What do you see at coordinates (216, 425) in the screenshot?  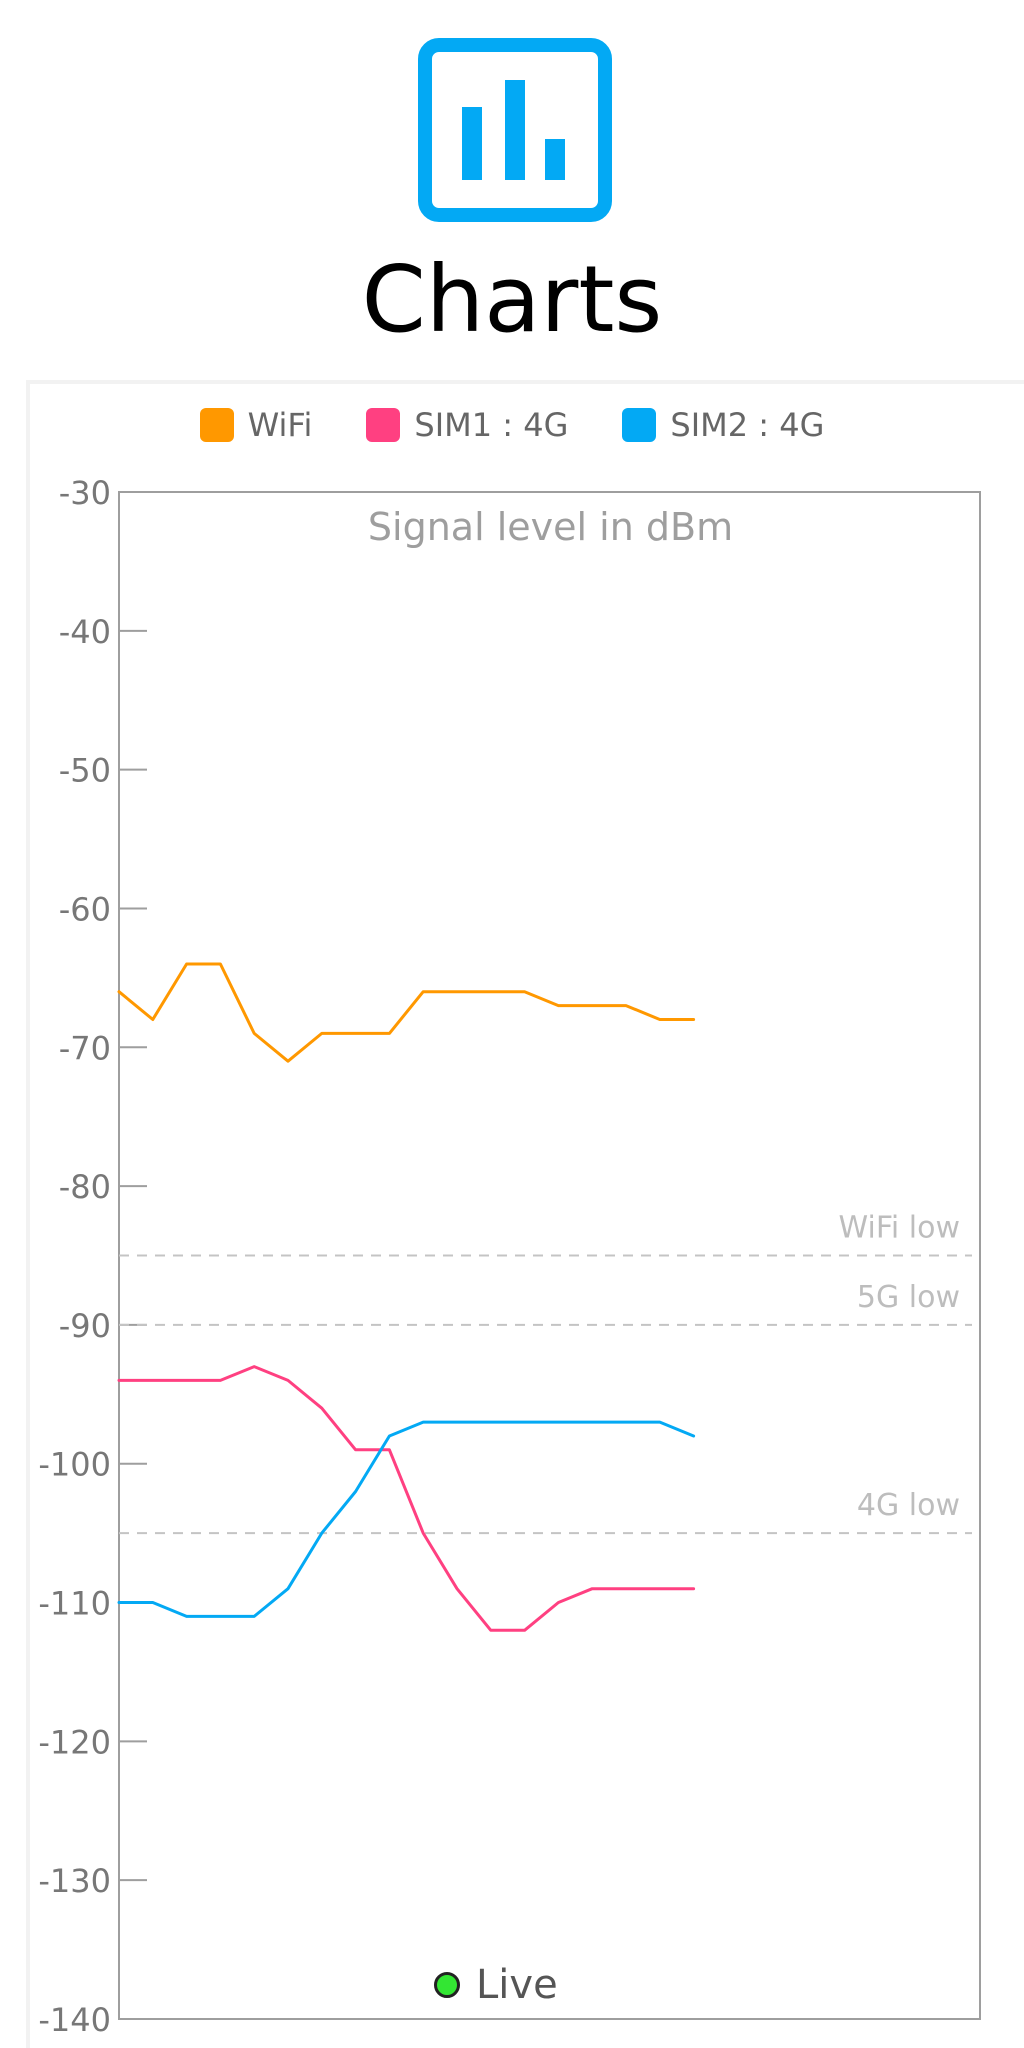 I see `legend-swatch-wifi` at bounding box center [216, 425].